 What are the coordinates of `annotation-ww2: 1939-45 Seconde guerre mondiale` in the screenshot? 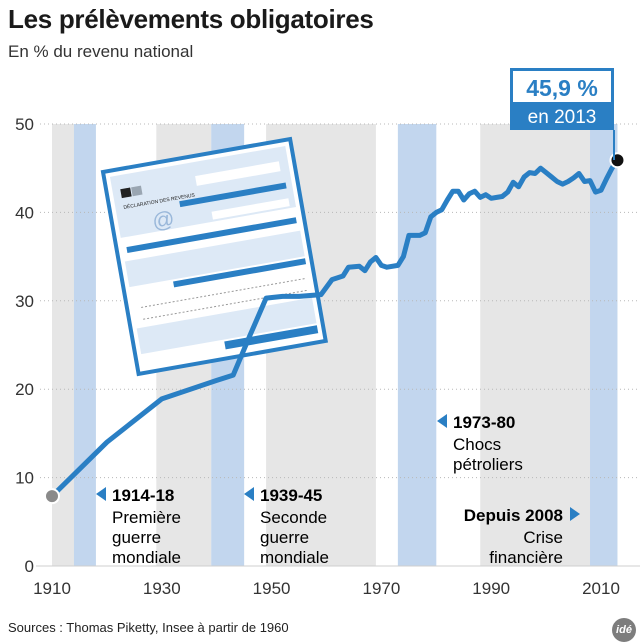 It's located at (286, 526).